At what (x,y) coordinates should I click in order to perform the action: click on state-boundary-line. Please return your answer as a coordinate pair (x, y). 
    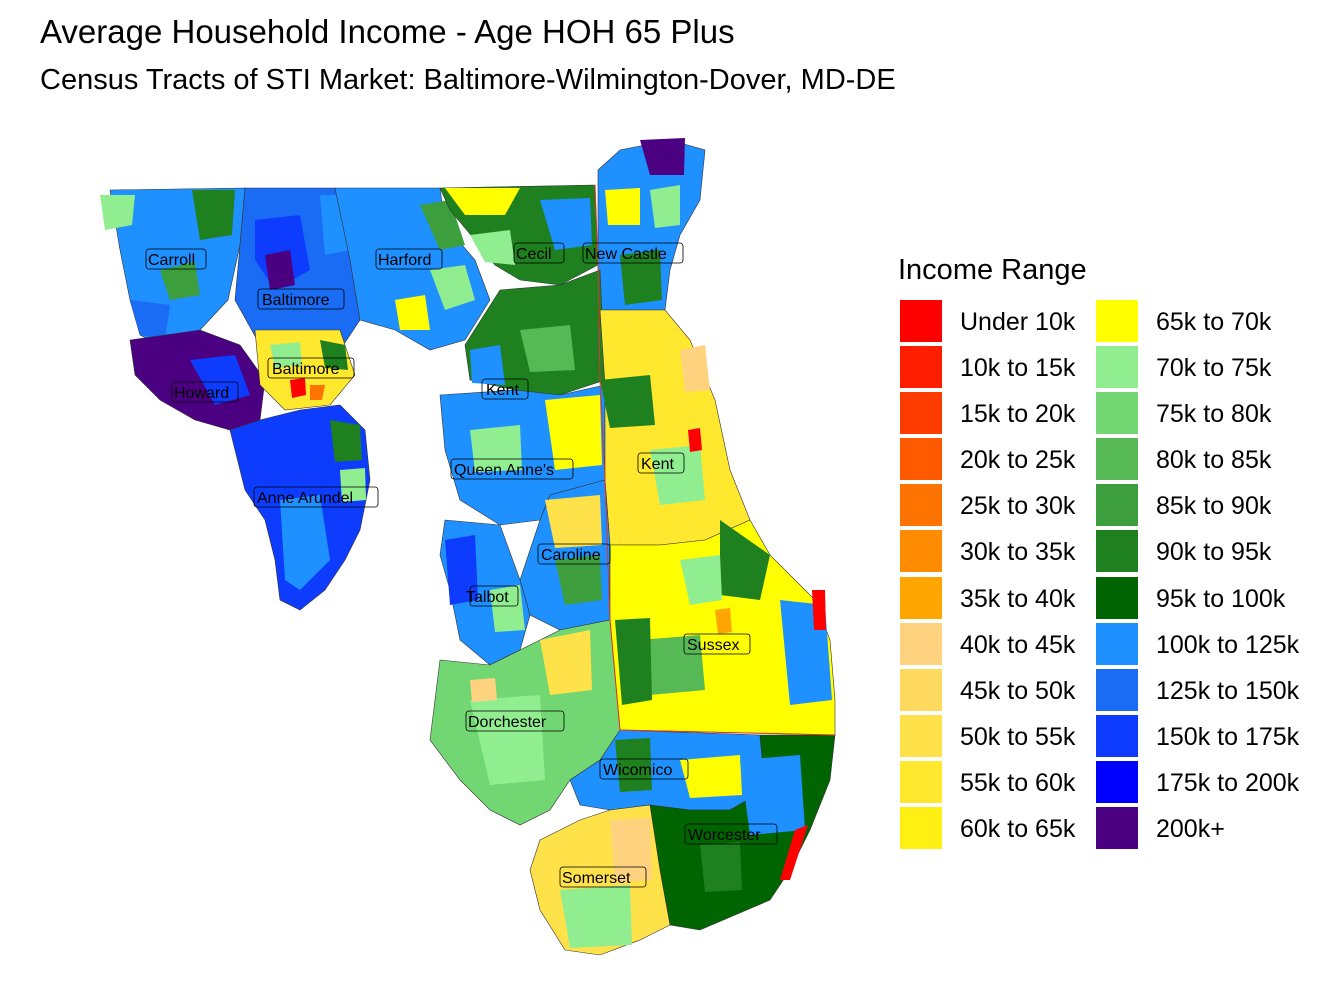
    Looking at the image, I should click on (715, 460).